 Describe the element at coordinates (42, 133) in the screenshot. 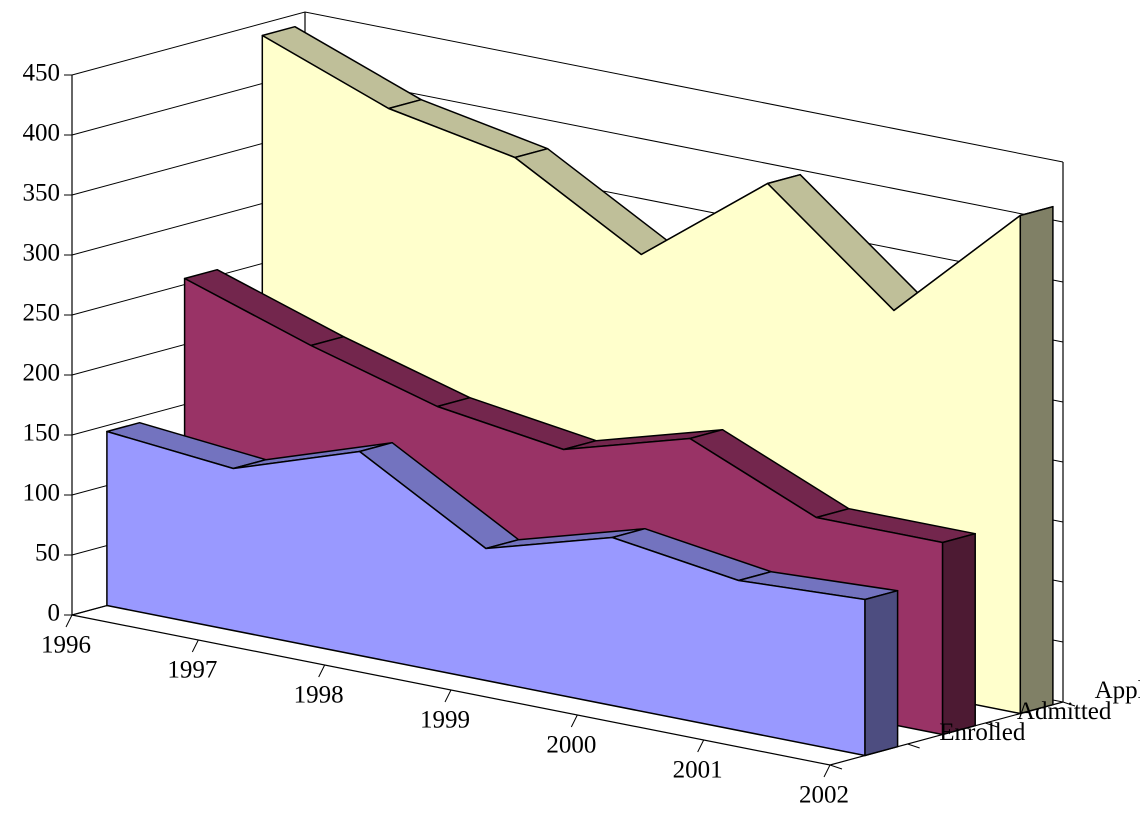

I see `y-tick-label: 400` at that location.